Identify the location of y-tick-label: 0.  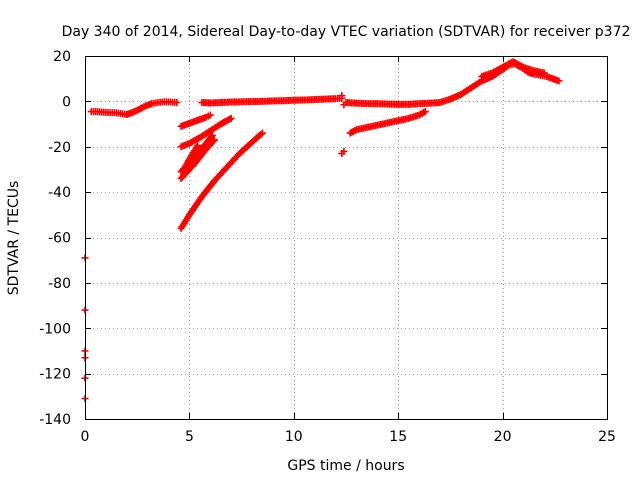
(66, 102).